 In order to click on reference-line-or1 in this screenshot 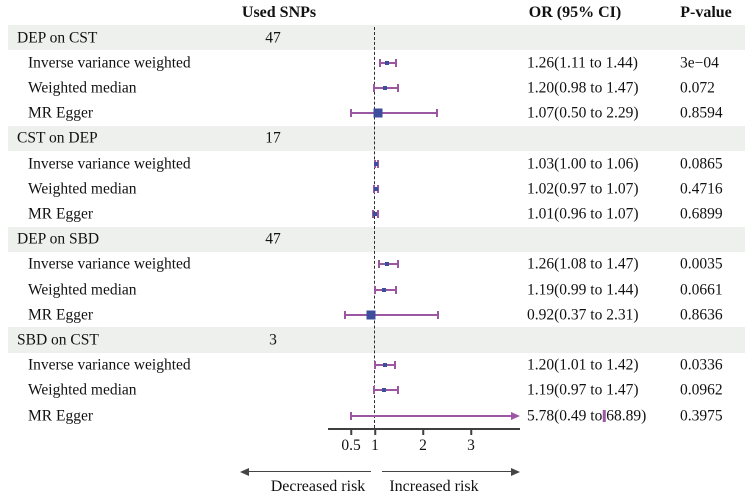, I will do `click(374, 227)`.